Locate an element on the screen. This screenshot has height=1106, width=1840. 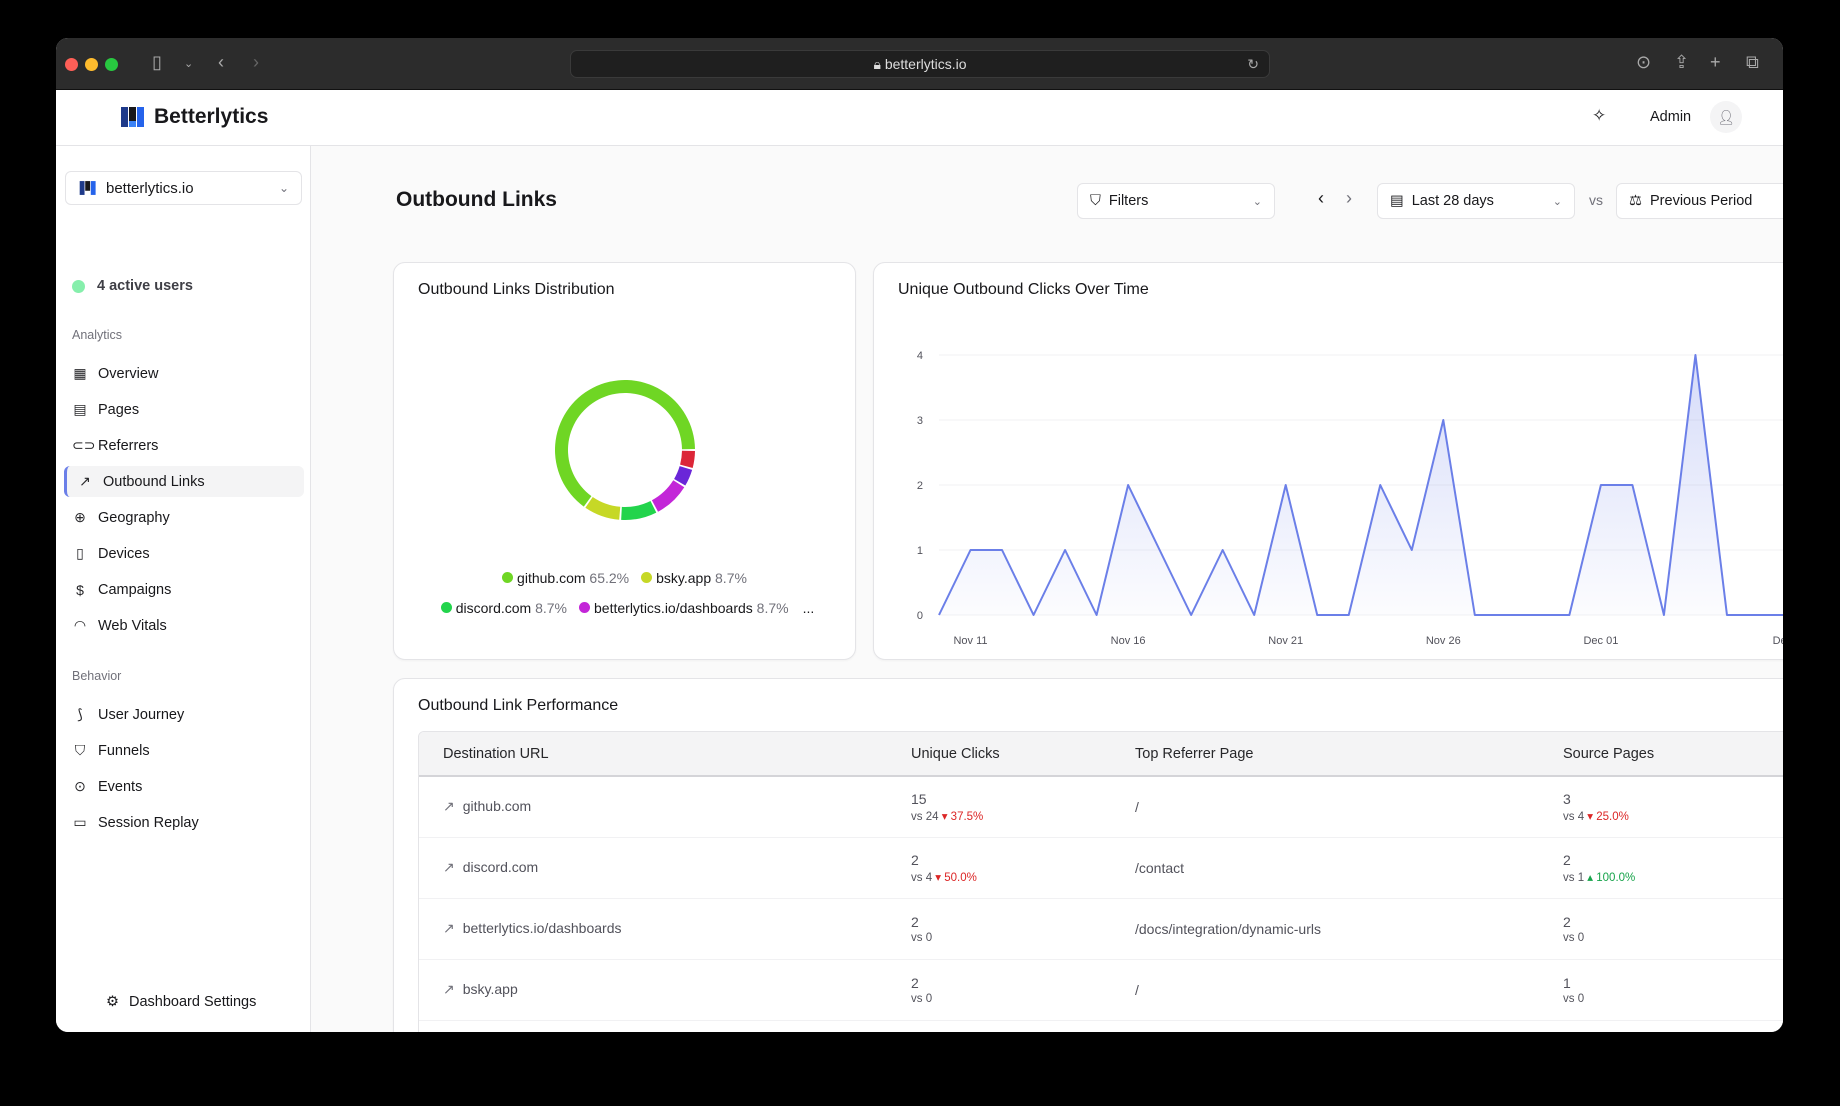
legend-item: betterlytics.io/dashboards 8.7% is located at coordinates (684, 608).